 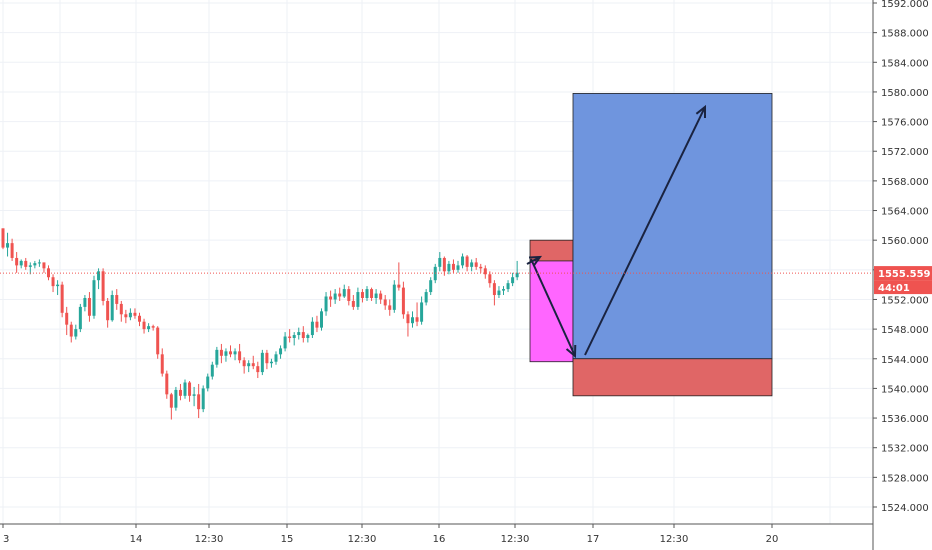 What do you see at coordinates (645, 231) in the screenshot?
I see `projection-arrow-up` at bounding box center [645, 231].